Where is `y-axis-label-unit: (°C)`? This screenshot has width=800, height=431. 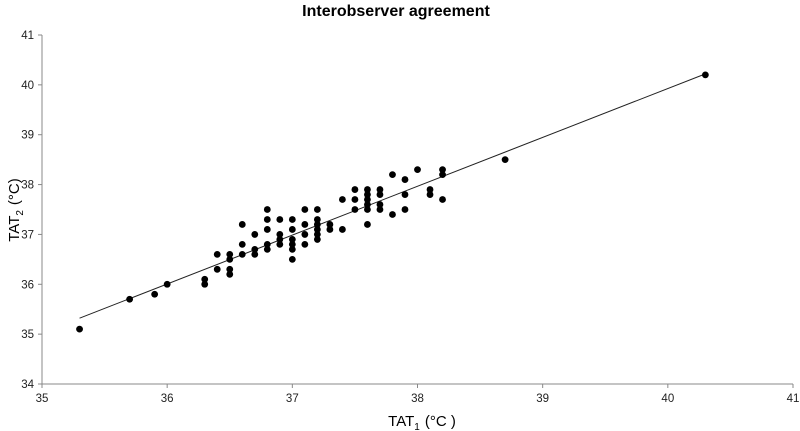 y-axis-label-unit: (°C) is located at coordinates (14, 191).